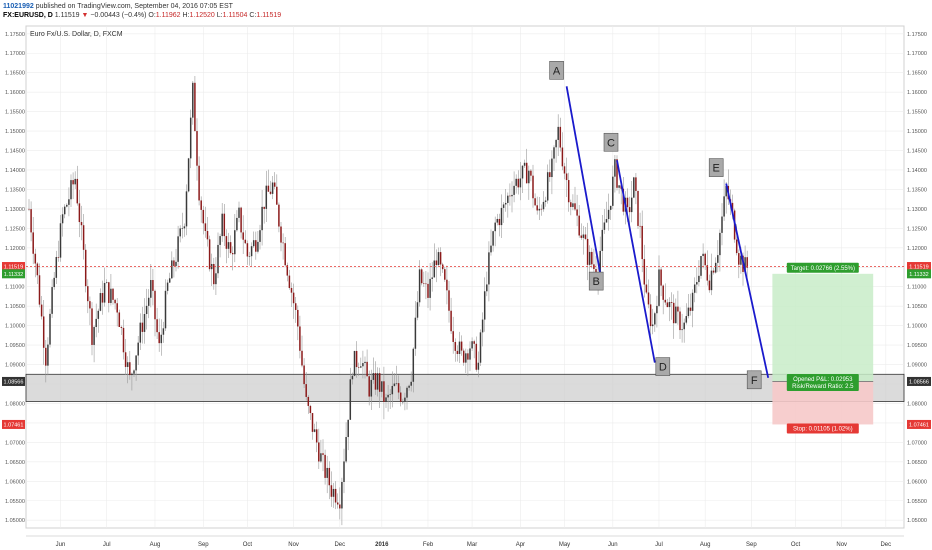 The image size is (932, 550). Describe the element at coordinates (15, 190) in the screenshot. I see `y-tick-label-left: 1.13500` at that location.